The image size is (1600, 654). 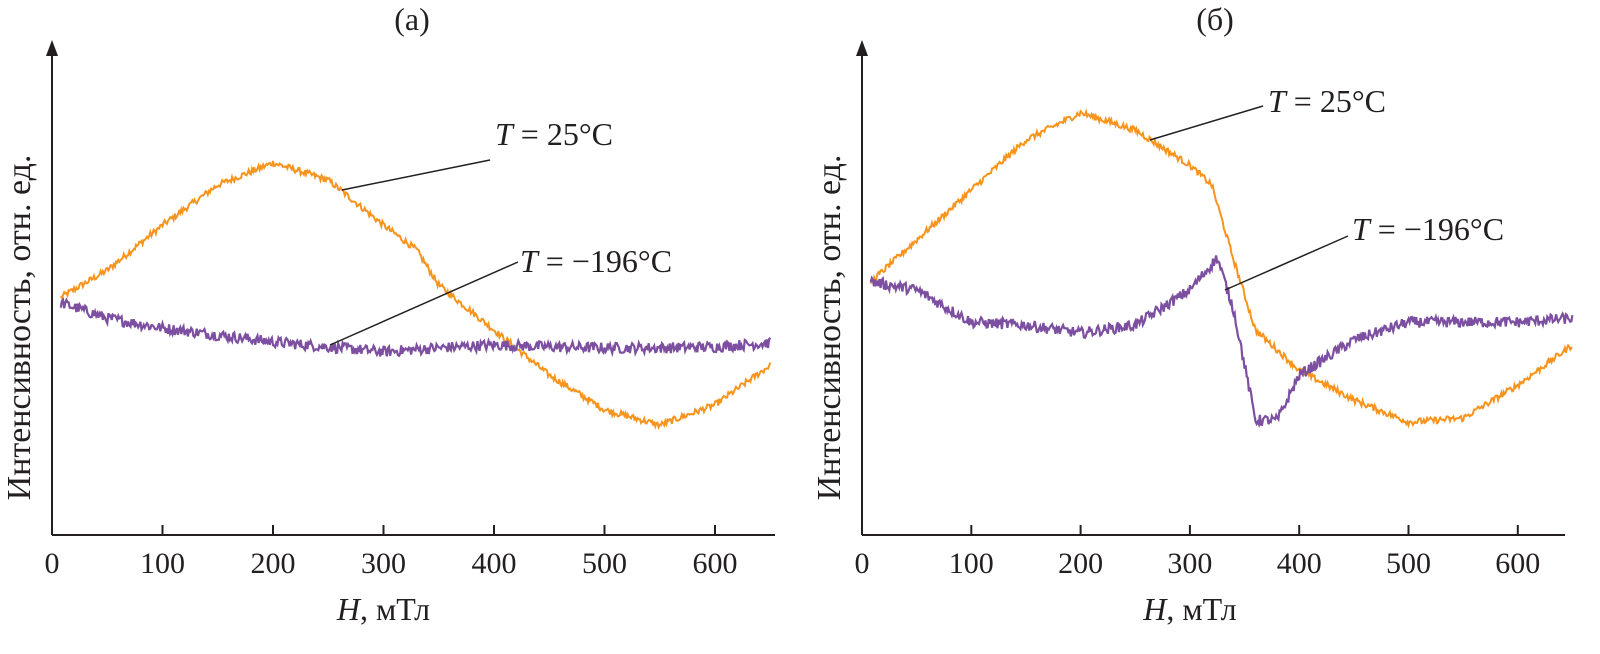 I want to click on panel-title: (б), so click(x=1215, y=19).